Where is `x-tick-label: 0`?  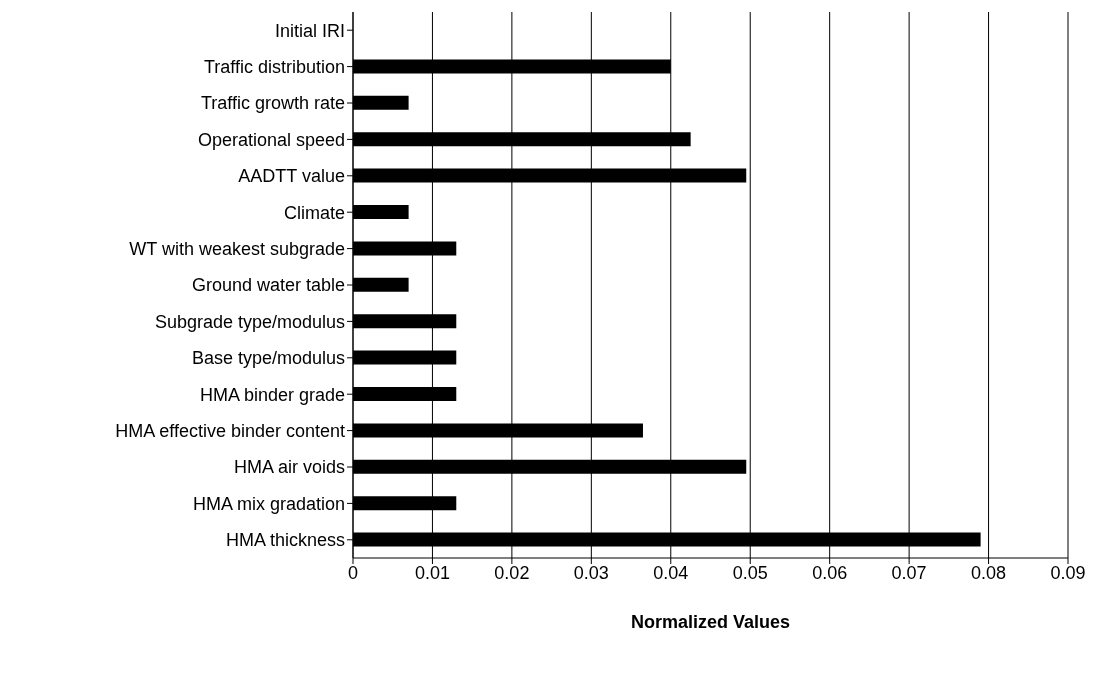
x-tick-label: 0 is located at coordinates (353, 572).